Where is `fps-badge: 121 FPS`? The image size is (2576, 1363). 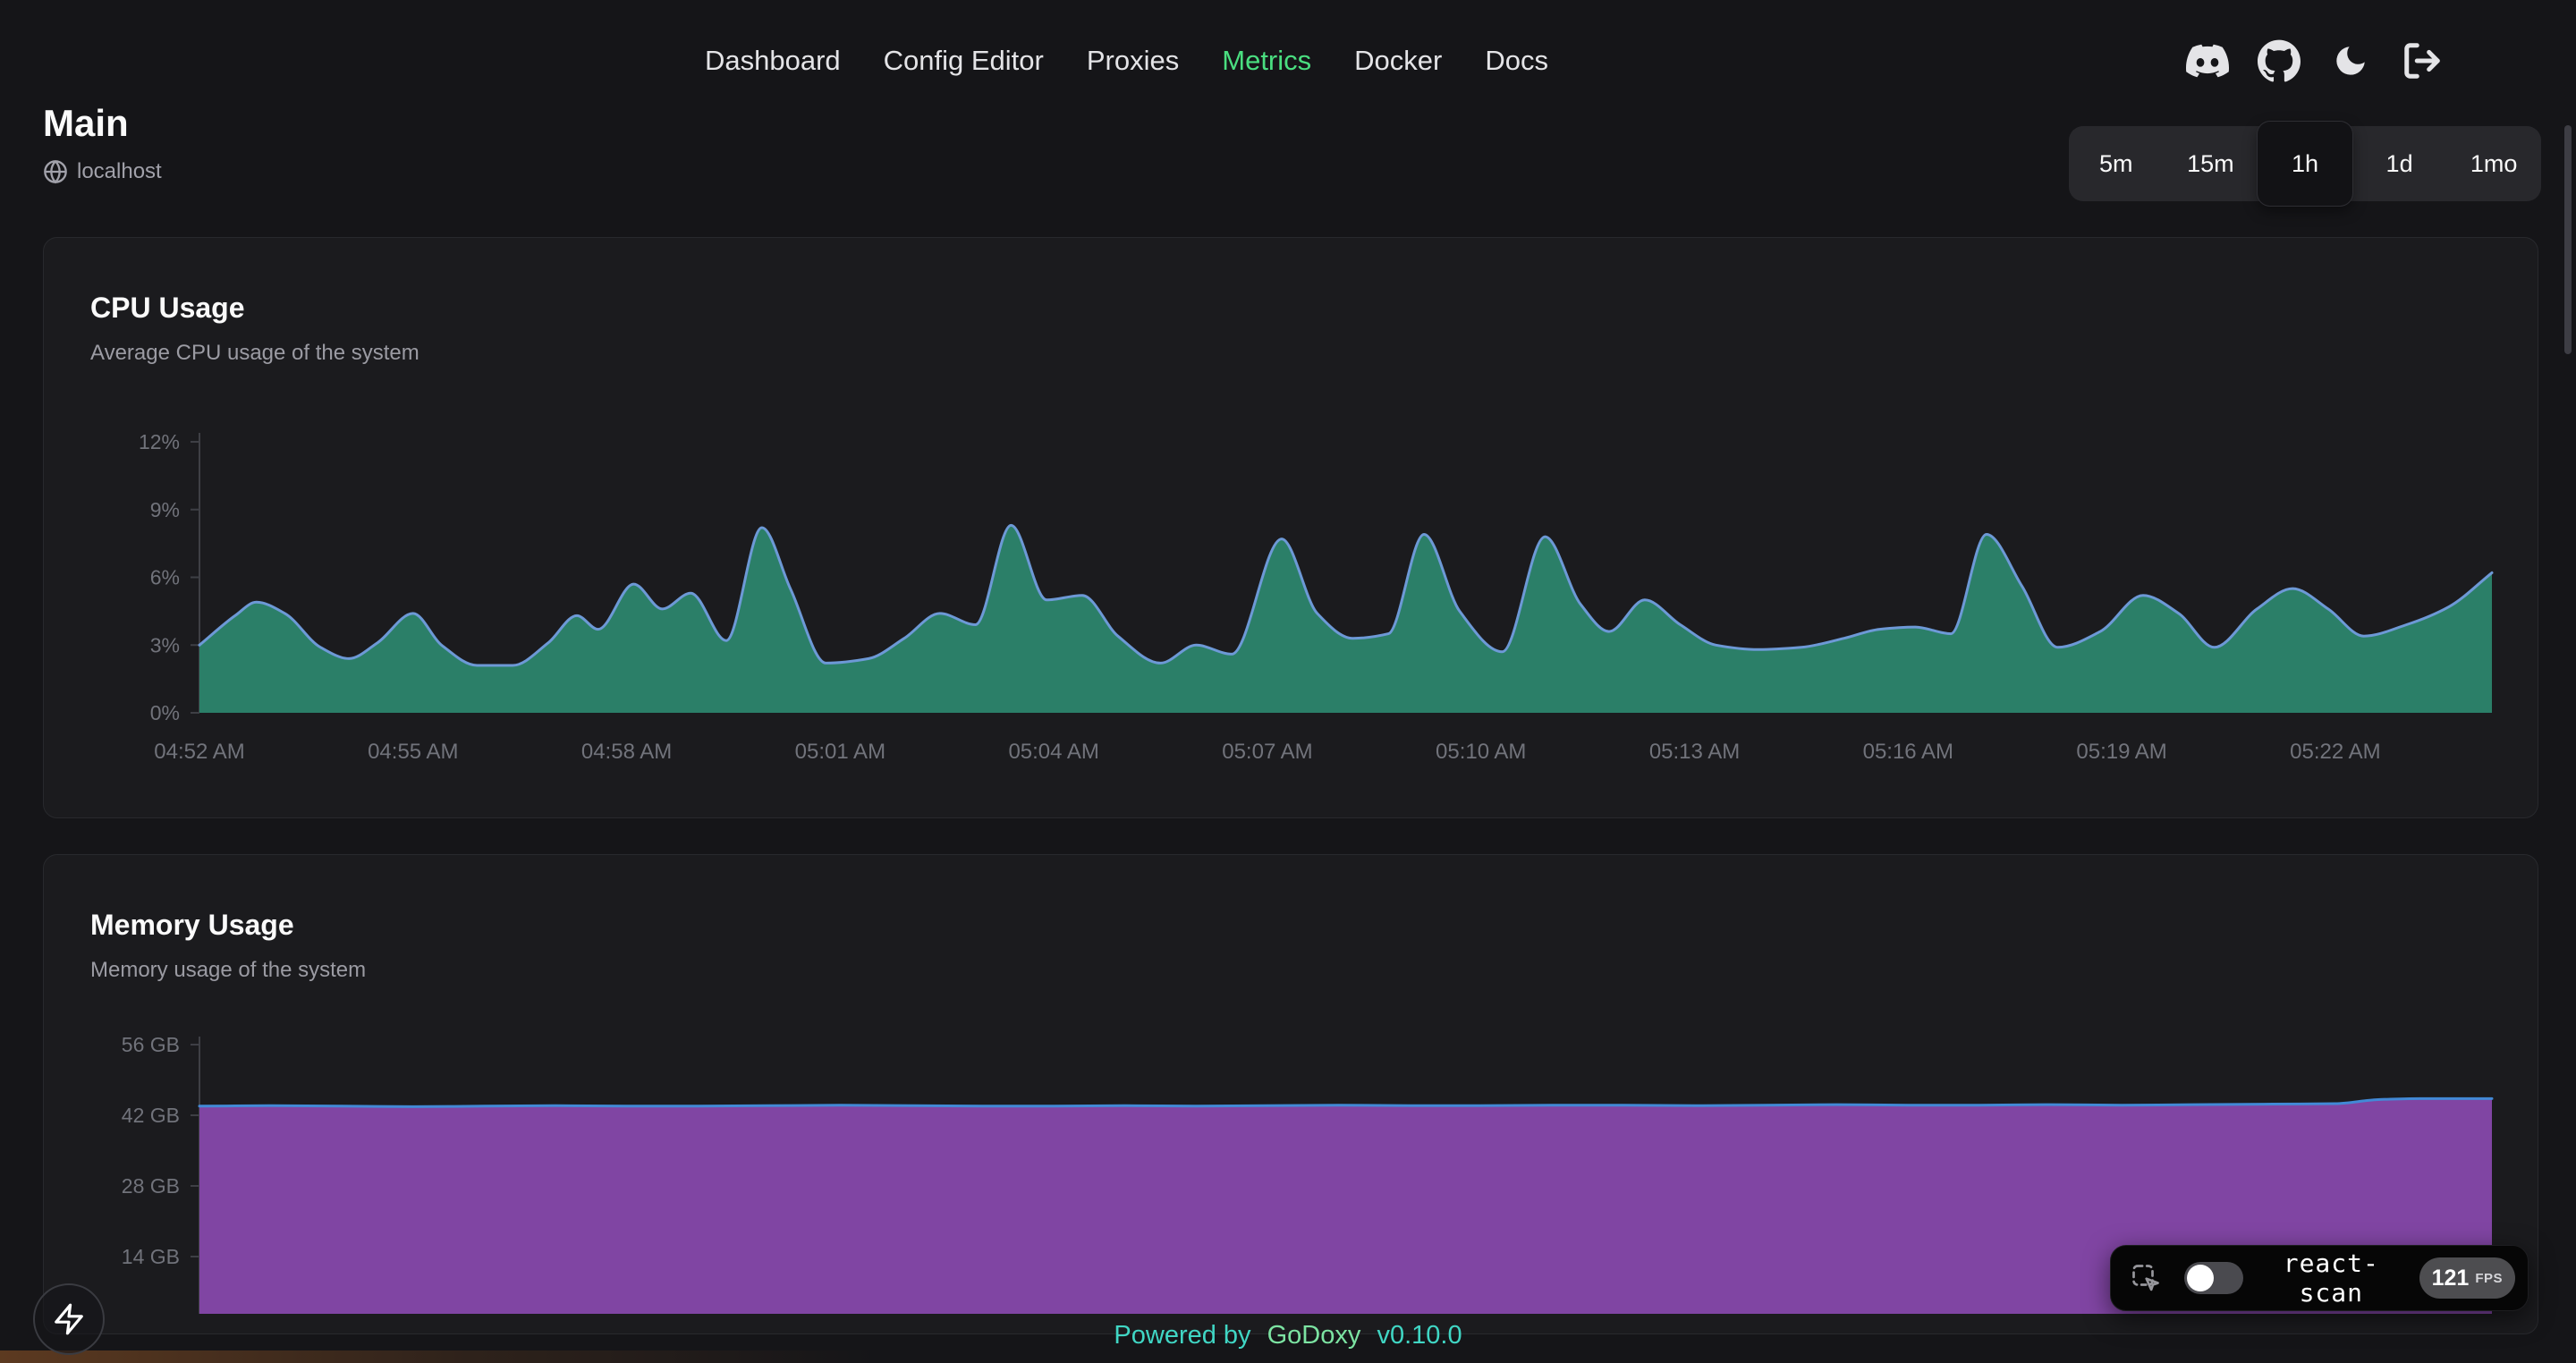 fps-badge: 121 FPS is located at coordinates (2467, 1278).